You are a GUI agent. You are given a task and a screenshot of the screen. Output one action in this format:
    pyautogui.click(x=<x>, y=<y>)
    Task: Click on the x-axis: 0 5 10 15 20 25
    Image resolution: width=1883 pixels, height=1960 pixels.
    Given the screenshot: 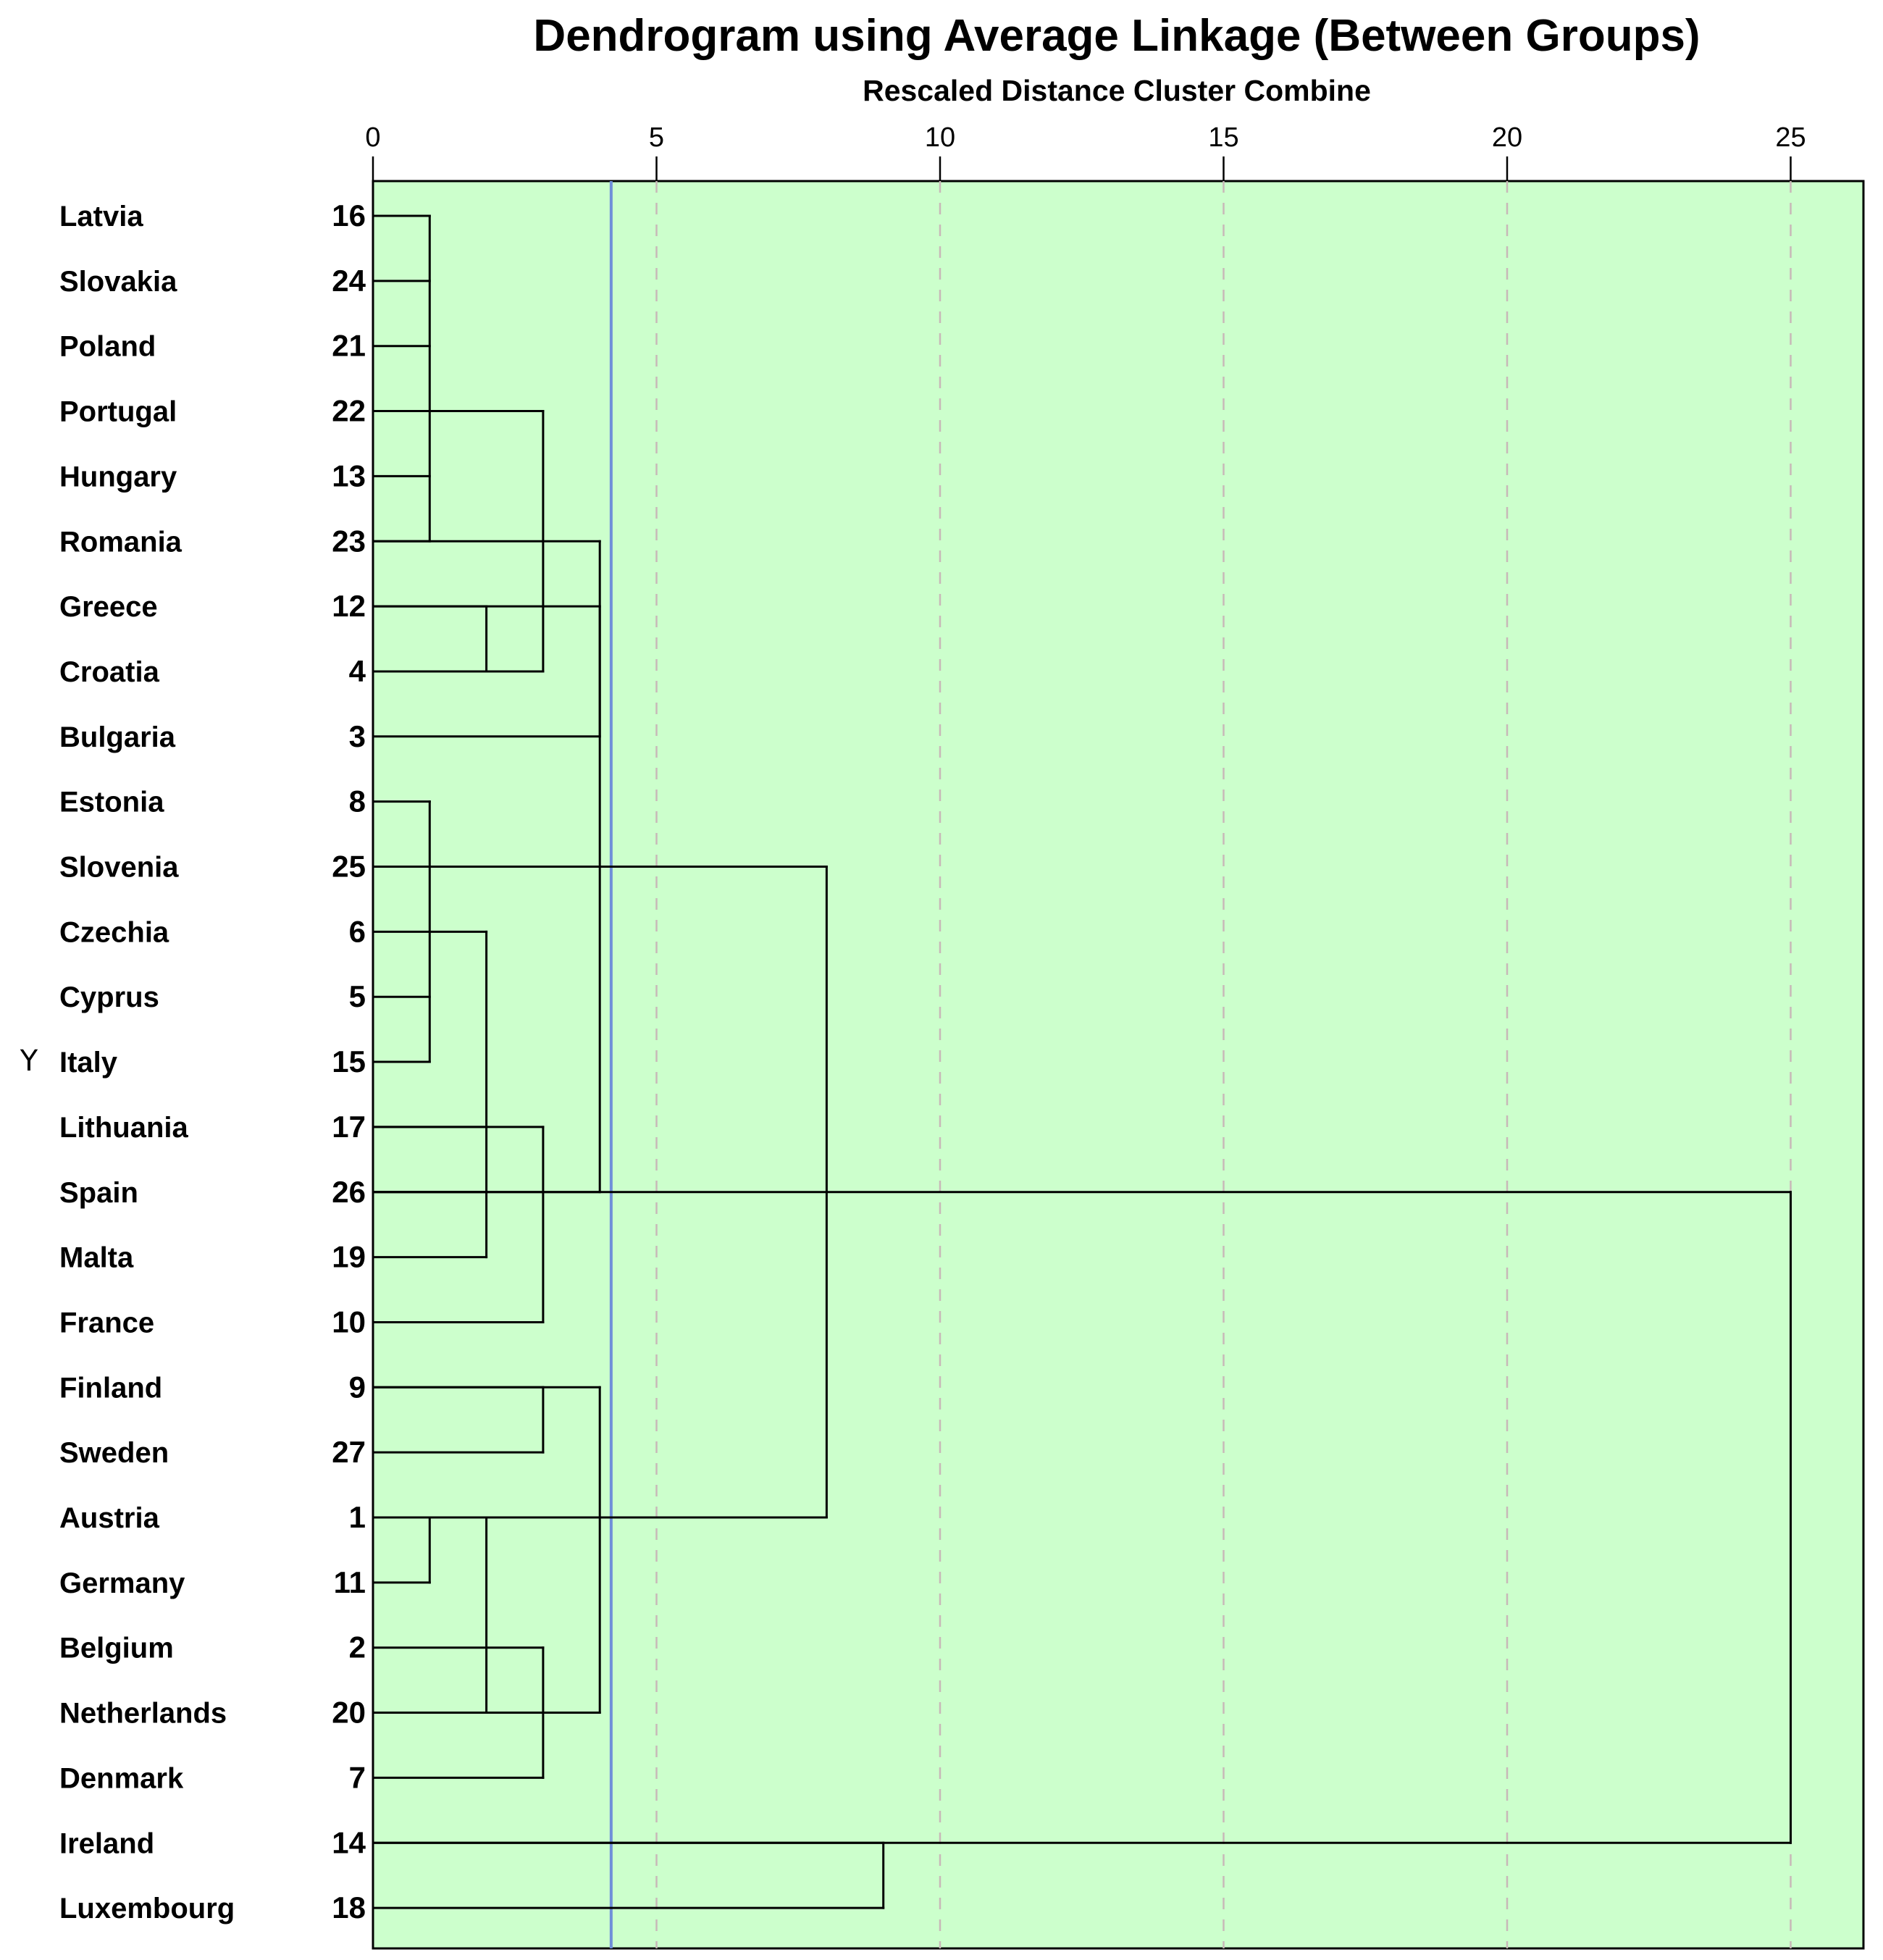 What is the action you would take?
    pyautogui.click(x=1085, y=151)
    